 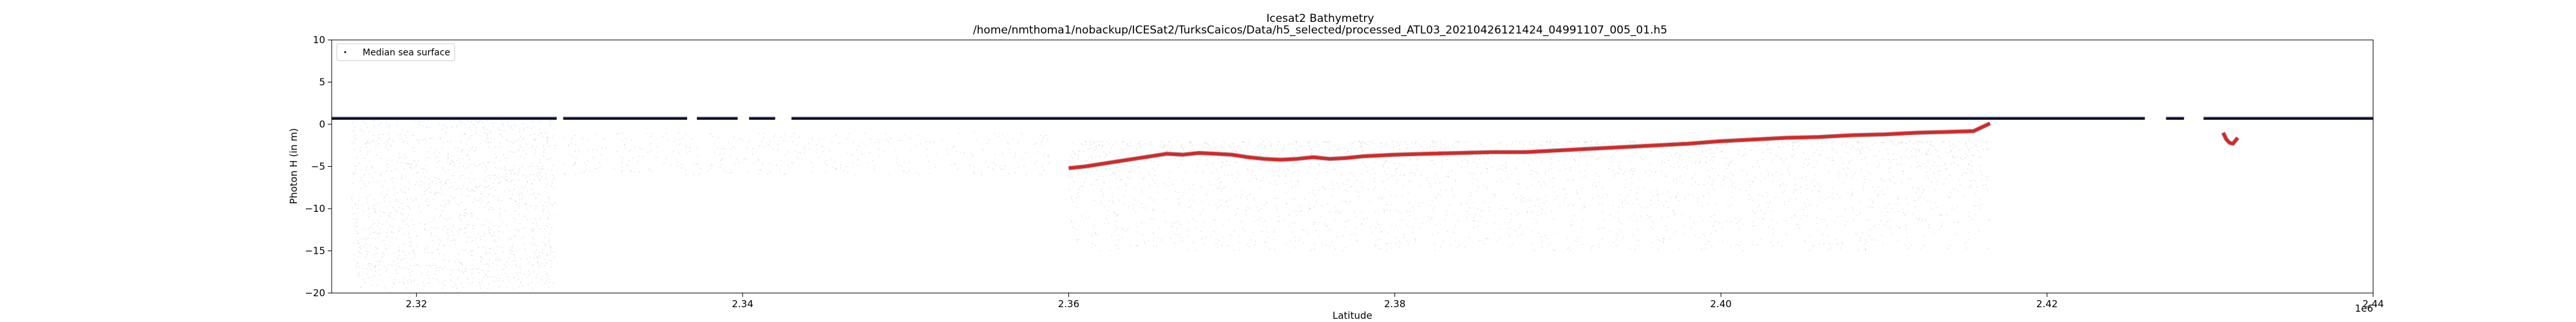 I want to click on seafloor-shadow, so click(x=1529, y=146).